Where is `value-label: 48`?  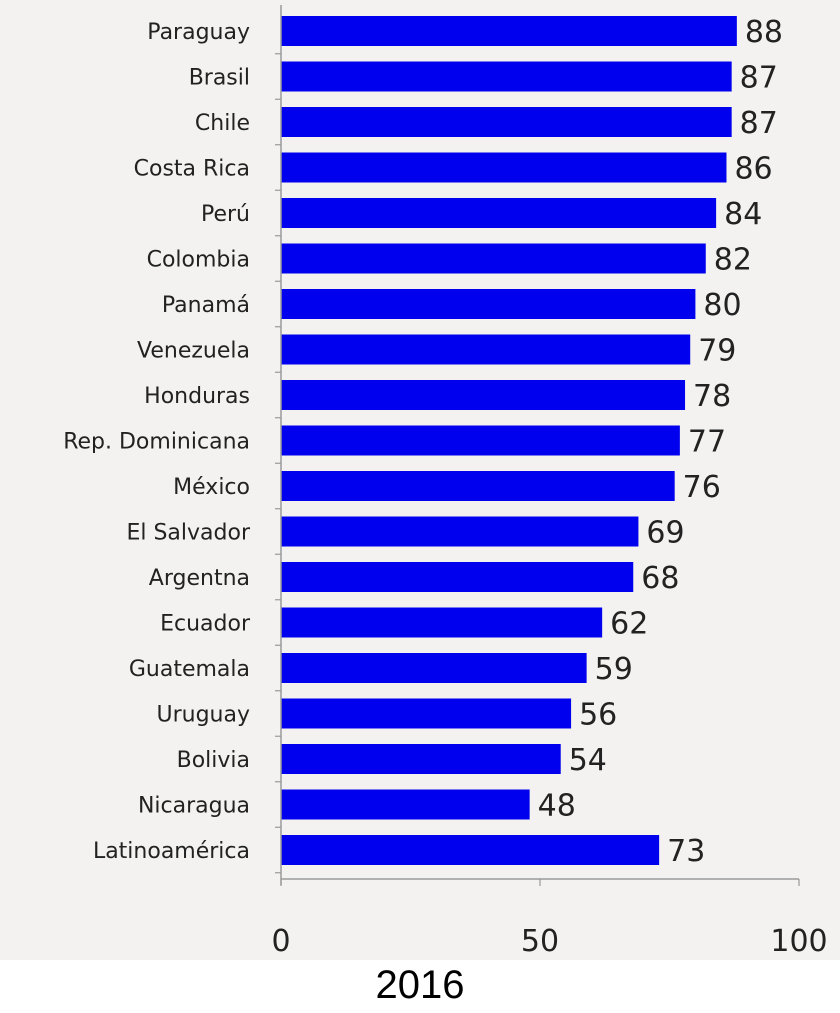 value-label: 48 is located at coordinates (557, 806).